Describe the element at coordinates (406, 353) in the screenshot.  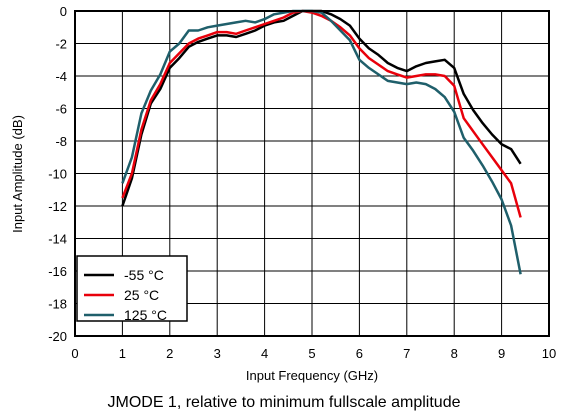
I see `x-tick-label: 7` at that location.